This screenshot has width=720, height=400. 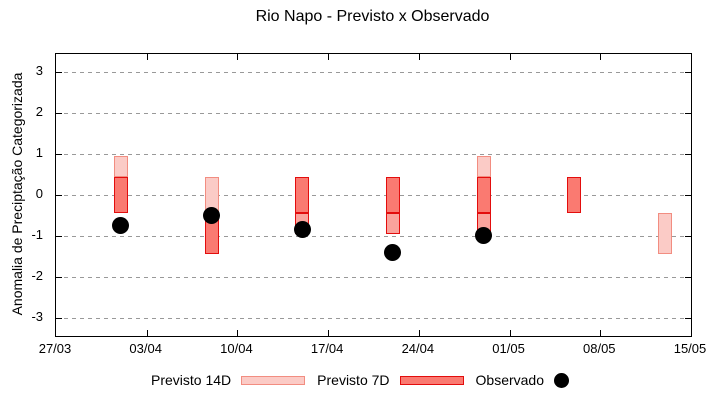 What do you see at coordinates (690, 348) in the screenshot?
I see `x-tick-label: 15/05` at bounding box center [690, 348].